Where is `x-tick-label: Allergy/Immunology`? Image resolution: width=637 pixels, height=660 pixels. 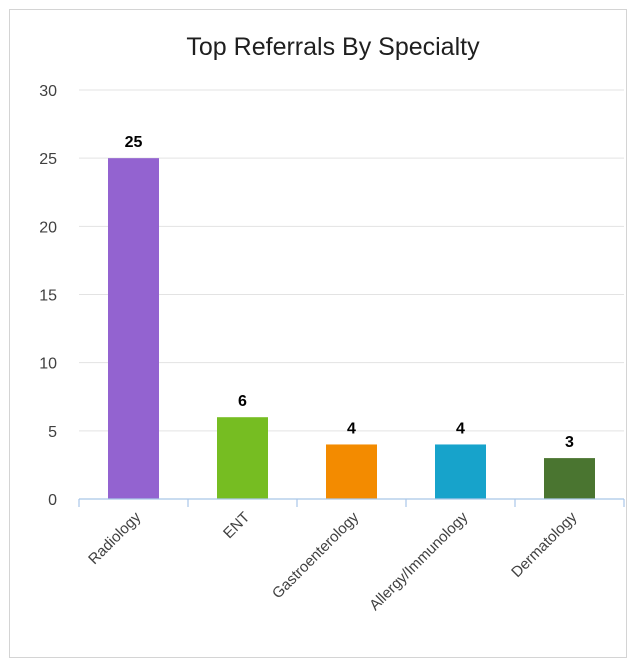 x-tick-label: Allergy/Immunology is located at coordinates (419, 561).